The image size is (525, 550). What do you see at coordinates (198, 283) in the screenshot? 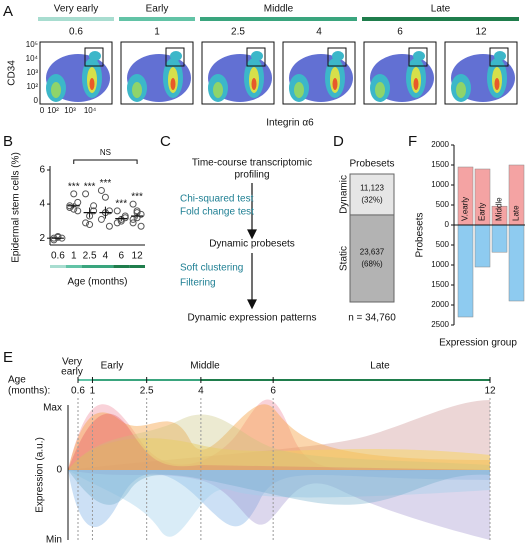
I see `method: Filtering` at bounding box center [198, 283].